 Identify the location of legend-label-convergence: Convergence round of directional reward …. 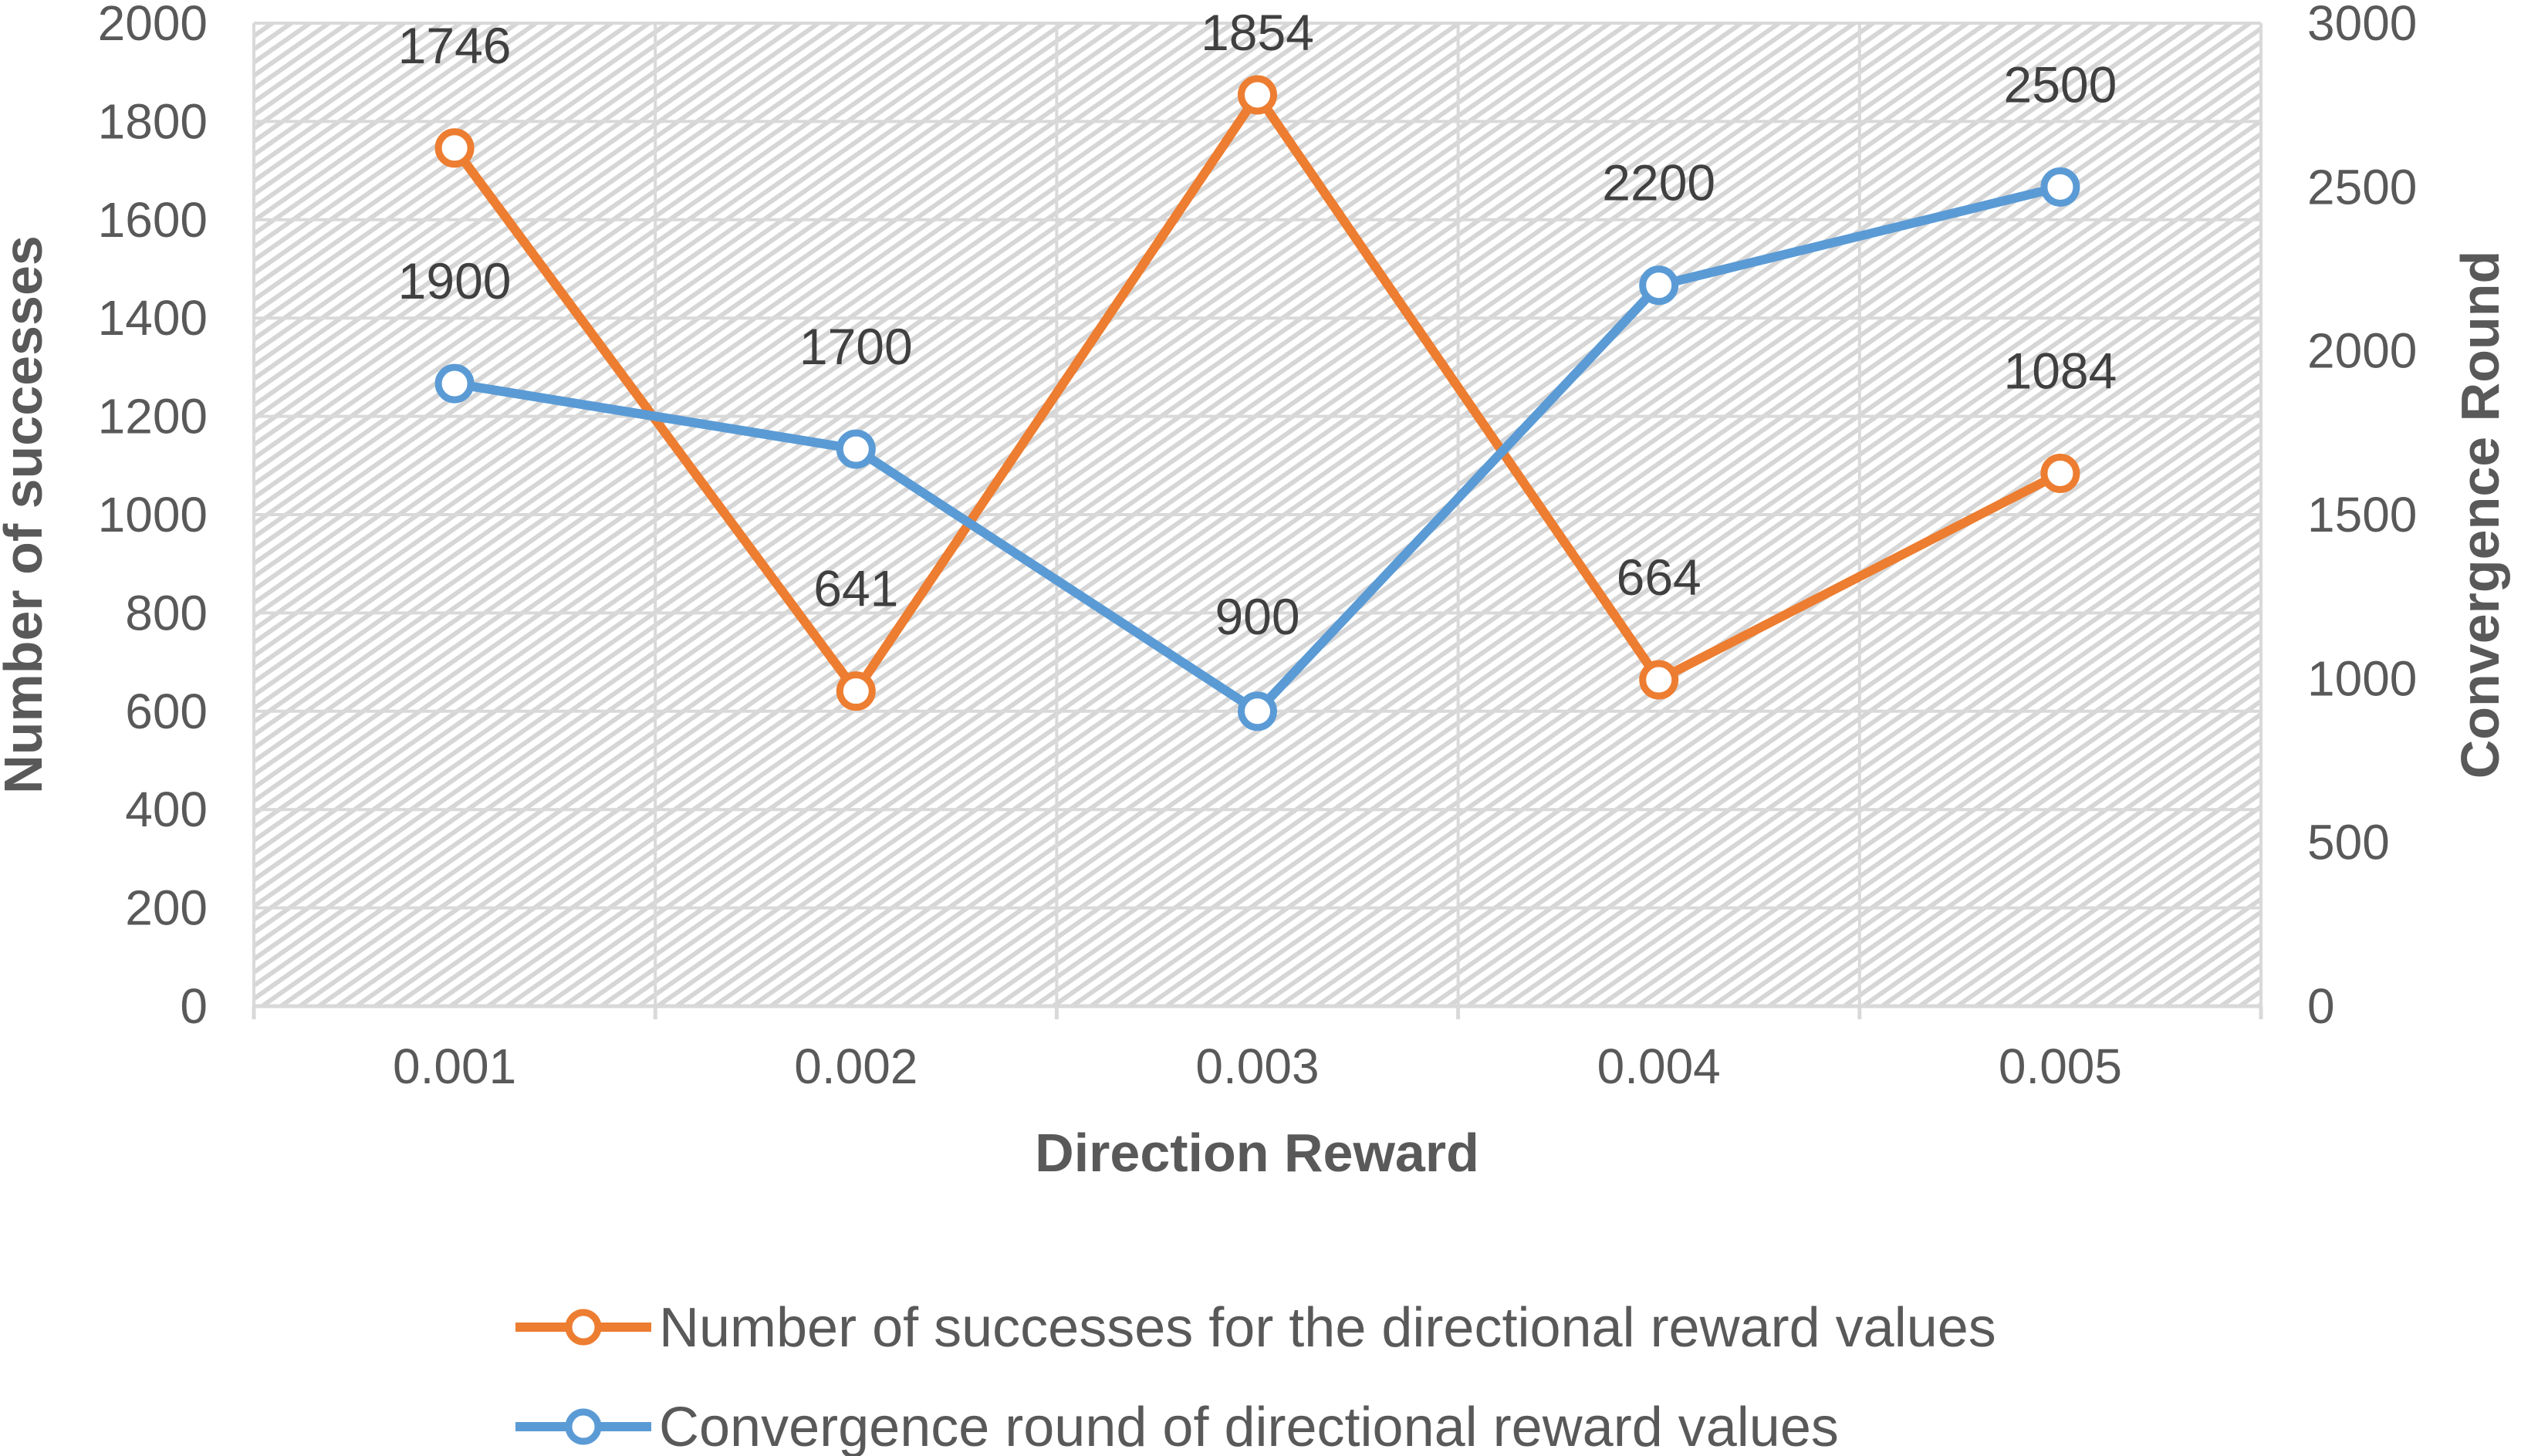
(1249, 1426).